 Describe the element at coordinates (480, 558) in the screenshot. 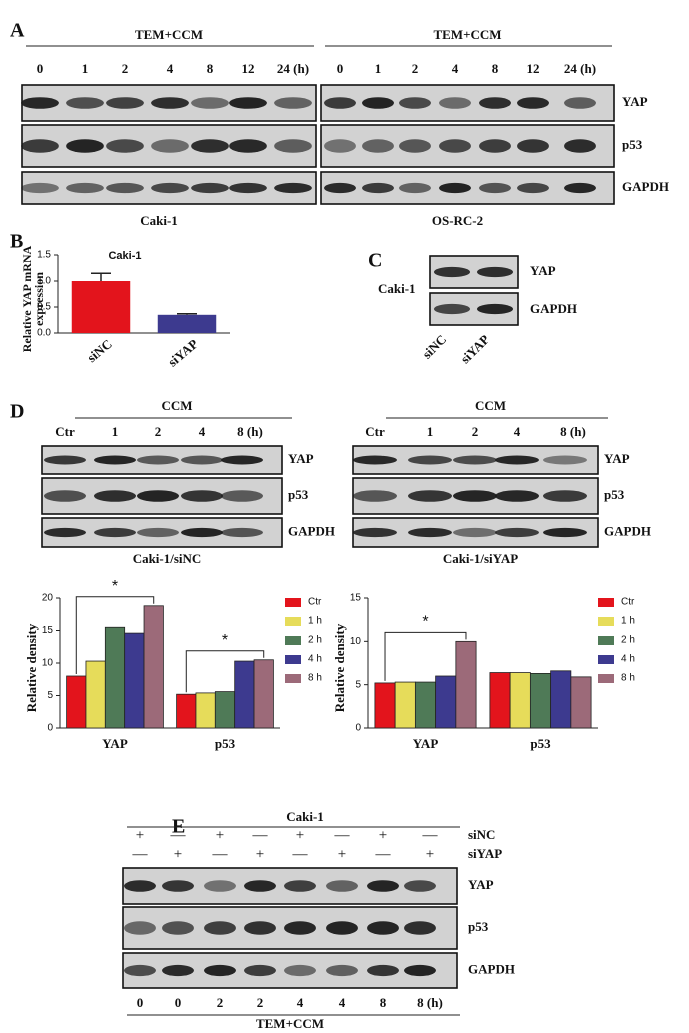

I see `caption: Caki-1/siYAP` at that location.